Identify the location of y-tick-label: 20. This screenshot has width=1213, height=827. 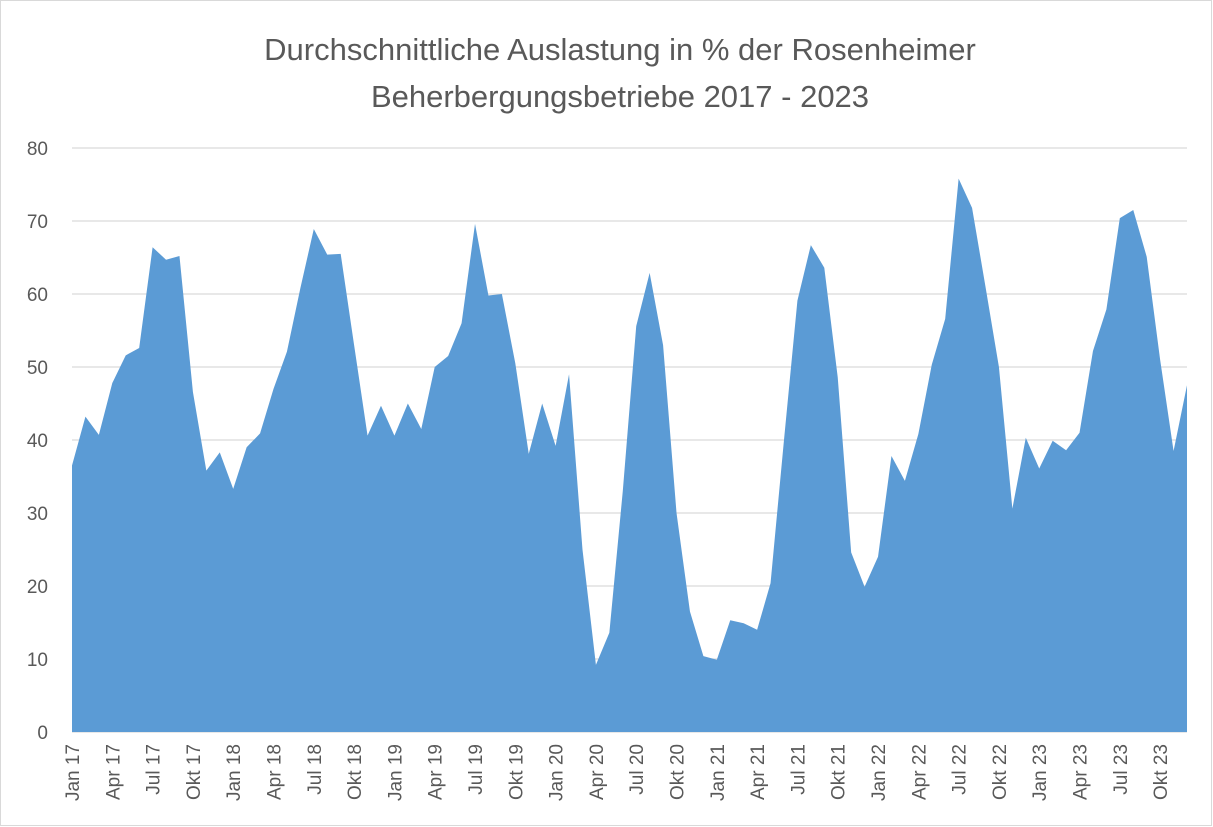
(37, 587).